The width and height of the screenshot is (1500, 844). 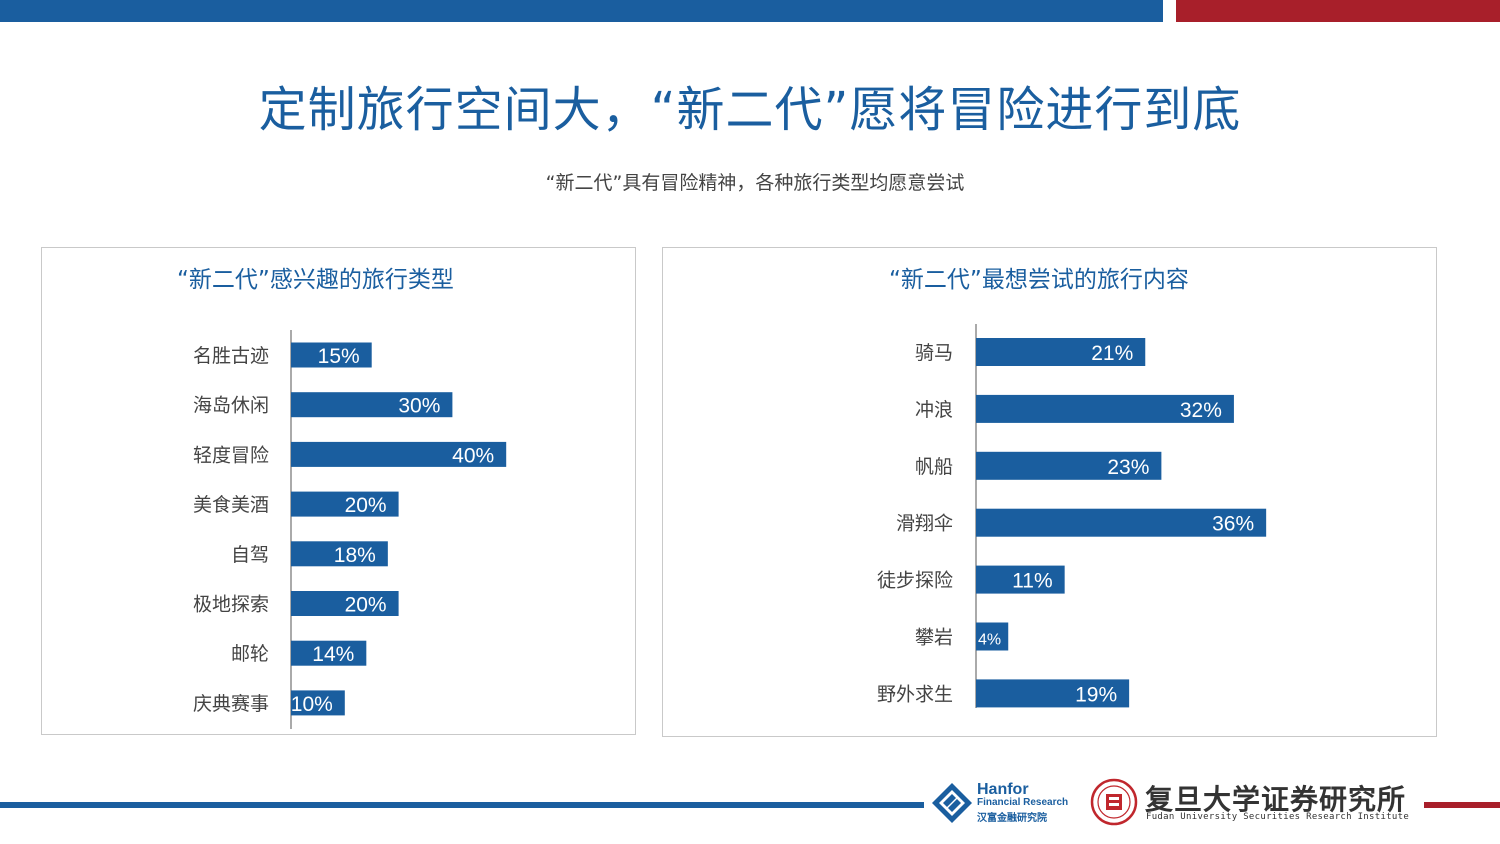 What do you see at coordinates (312, 704) in the screenshot?
I see `value-label: 10%` at bounding box center [312, 704].